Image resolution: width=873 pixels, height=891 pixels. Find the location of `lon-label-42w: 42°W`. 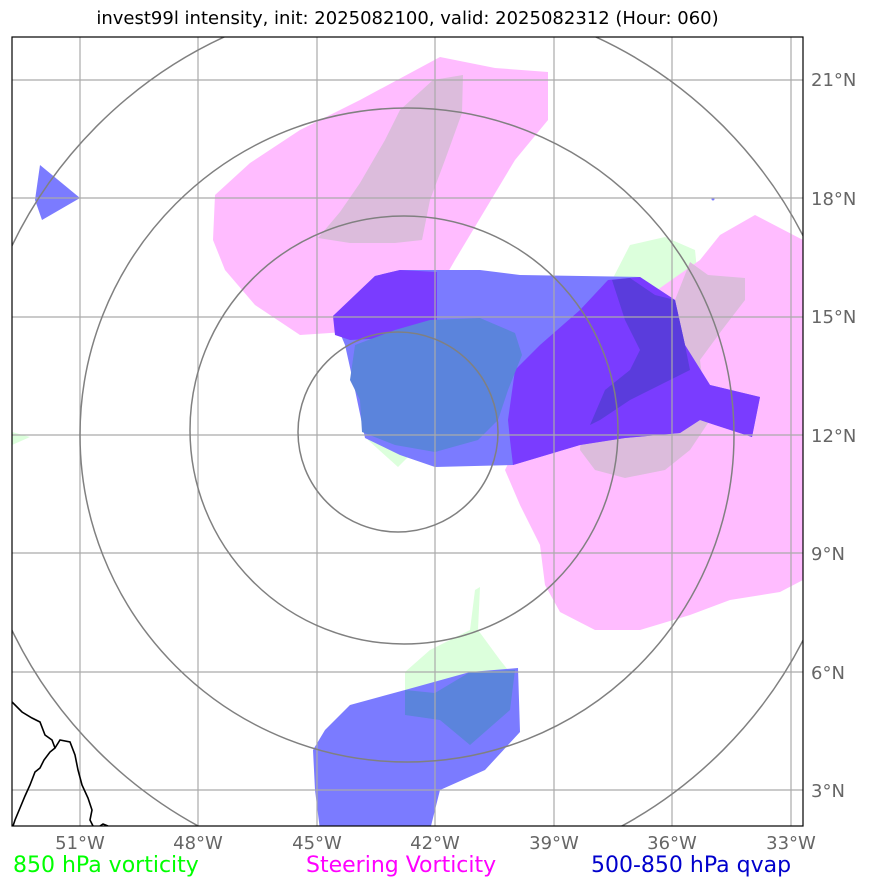

lon-label-42w: 42°W is located at coordinates (435, 843).